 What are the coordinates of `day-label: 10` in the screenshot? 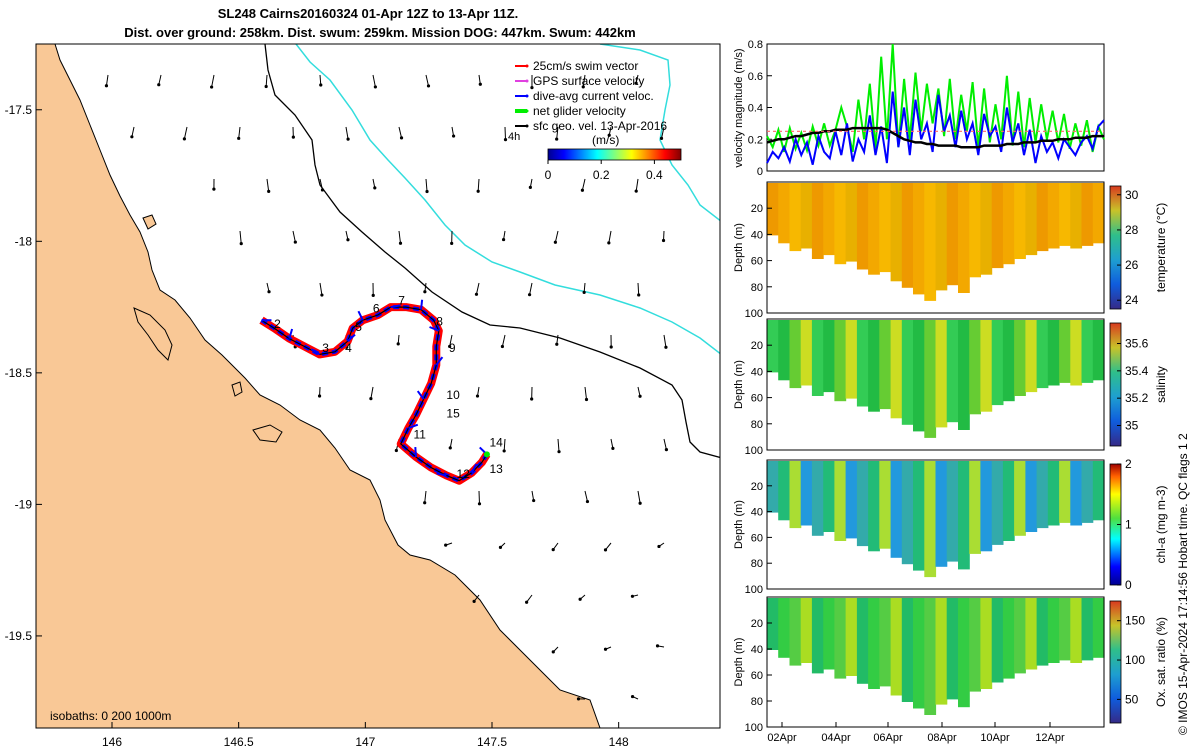 It's located at (453, 395).